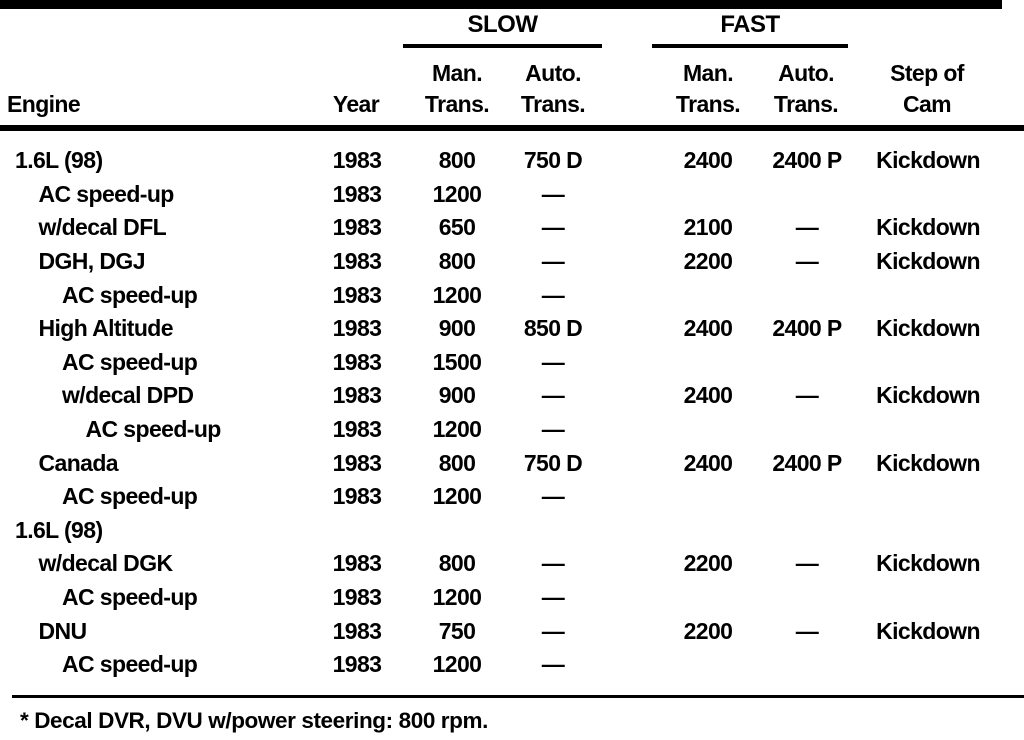  Describe the element at coordinates (92, 261) in the screenshot. I see `engine-cell: DGH, DGJ` at that location.